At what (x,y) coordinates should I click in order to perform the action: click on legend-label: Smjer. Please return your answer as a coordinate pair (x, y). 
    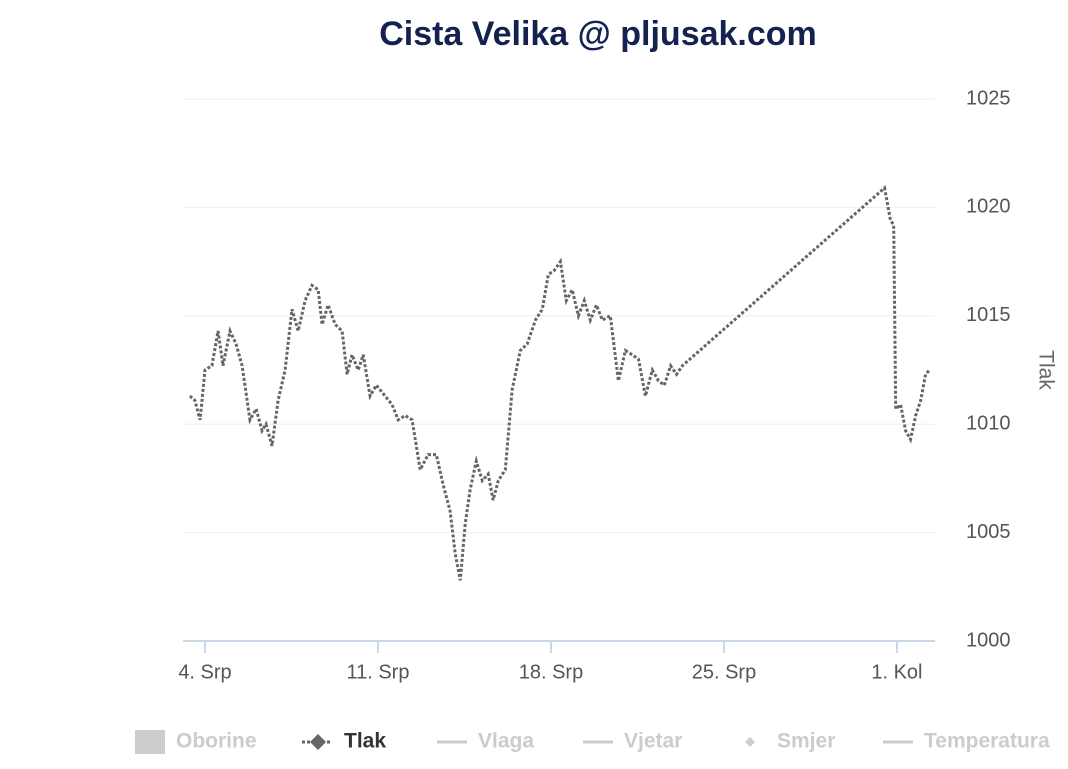
    Looking at the image, I should click on (806, 741).